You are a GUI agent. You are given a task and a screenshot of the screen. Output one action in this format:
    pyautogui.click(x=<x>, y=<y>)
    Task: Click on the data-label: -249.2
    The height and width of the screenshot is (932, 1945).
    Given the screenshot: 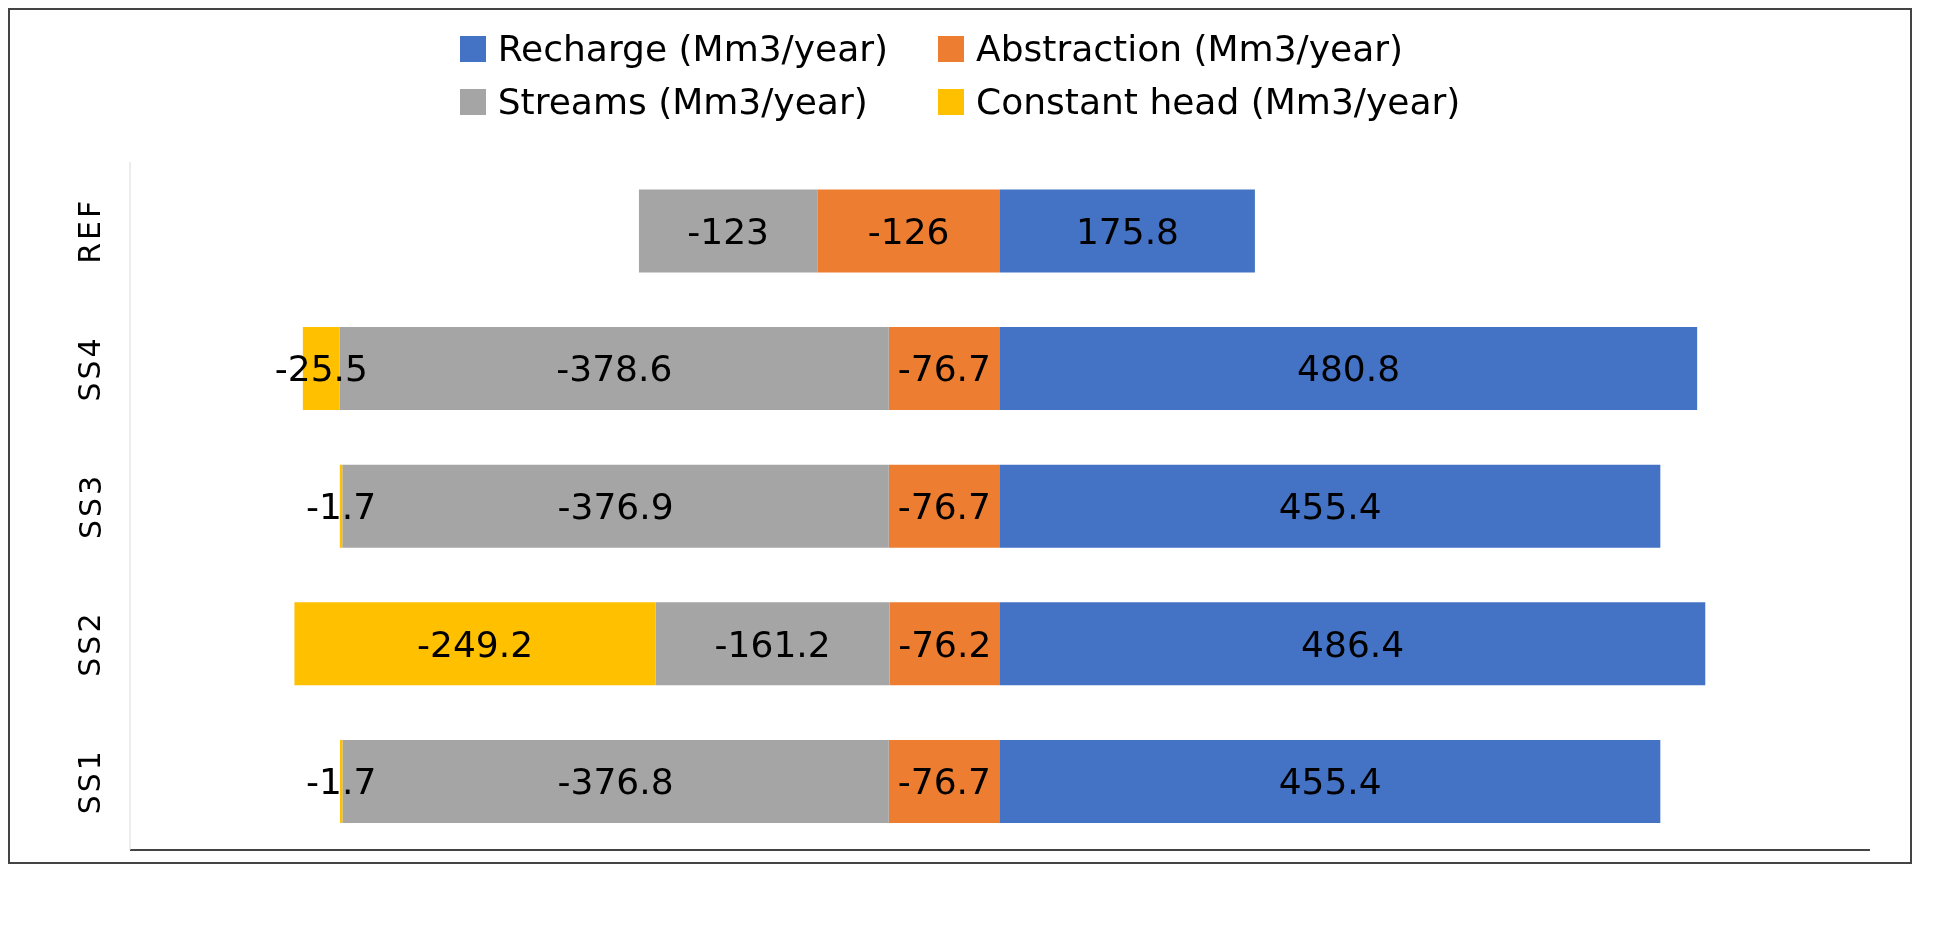 What is the action you would take?
    pyautogui.click(x=475, y=644)
    